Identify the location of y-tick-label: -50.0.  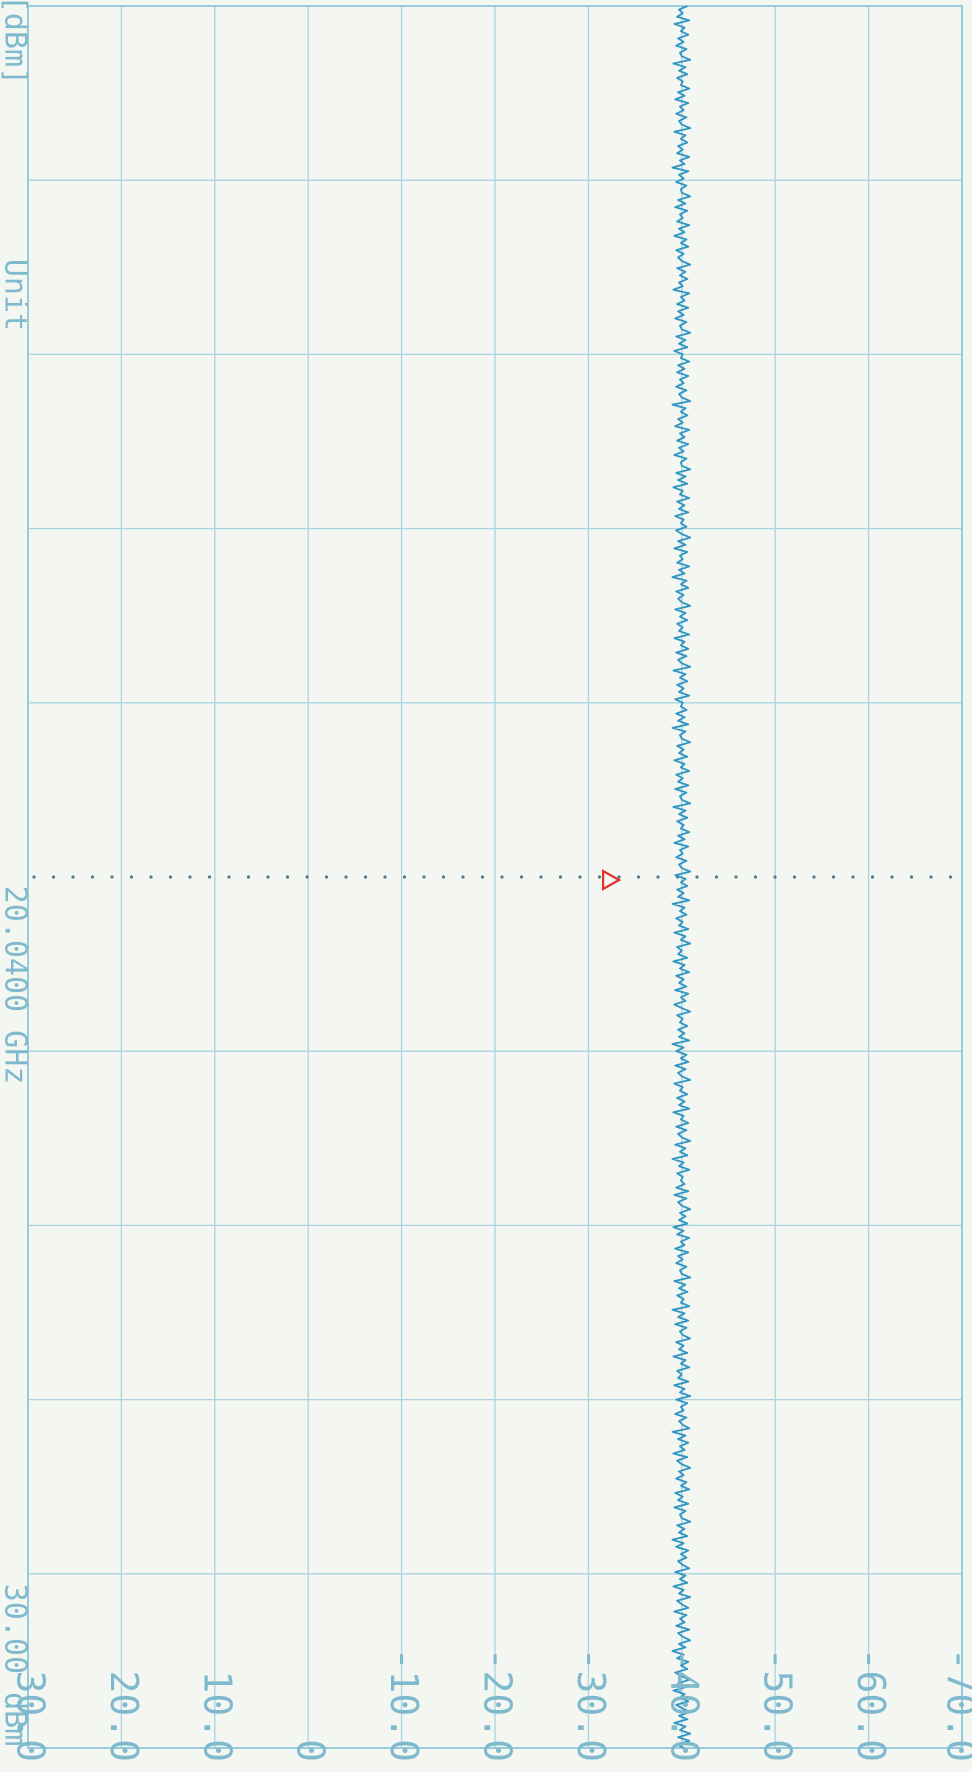
(778, 1705).